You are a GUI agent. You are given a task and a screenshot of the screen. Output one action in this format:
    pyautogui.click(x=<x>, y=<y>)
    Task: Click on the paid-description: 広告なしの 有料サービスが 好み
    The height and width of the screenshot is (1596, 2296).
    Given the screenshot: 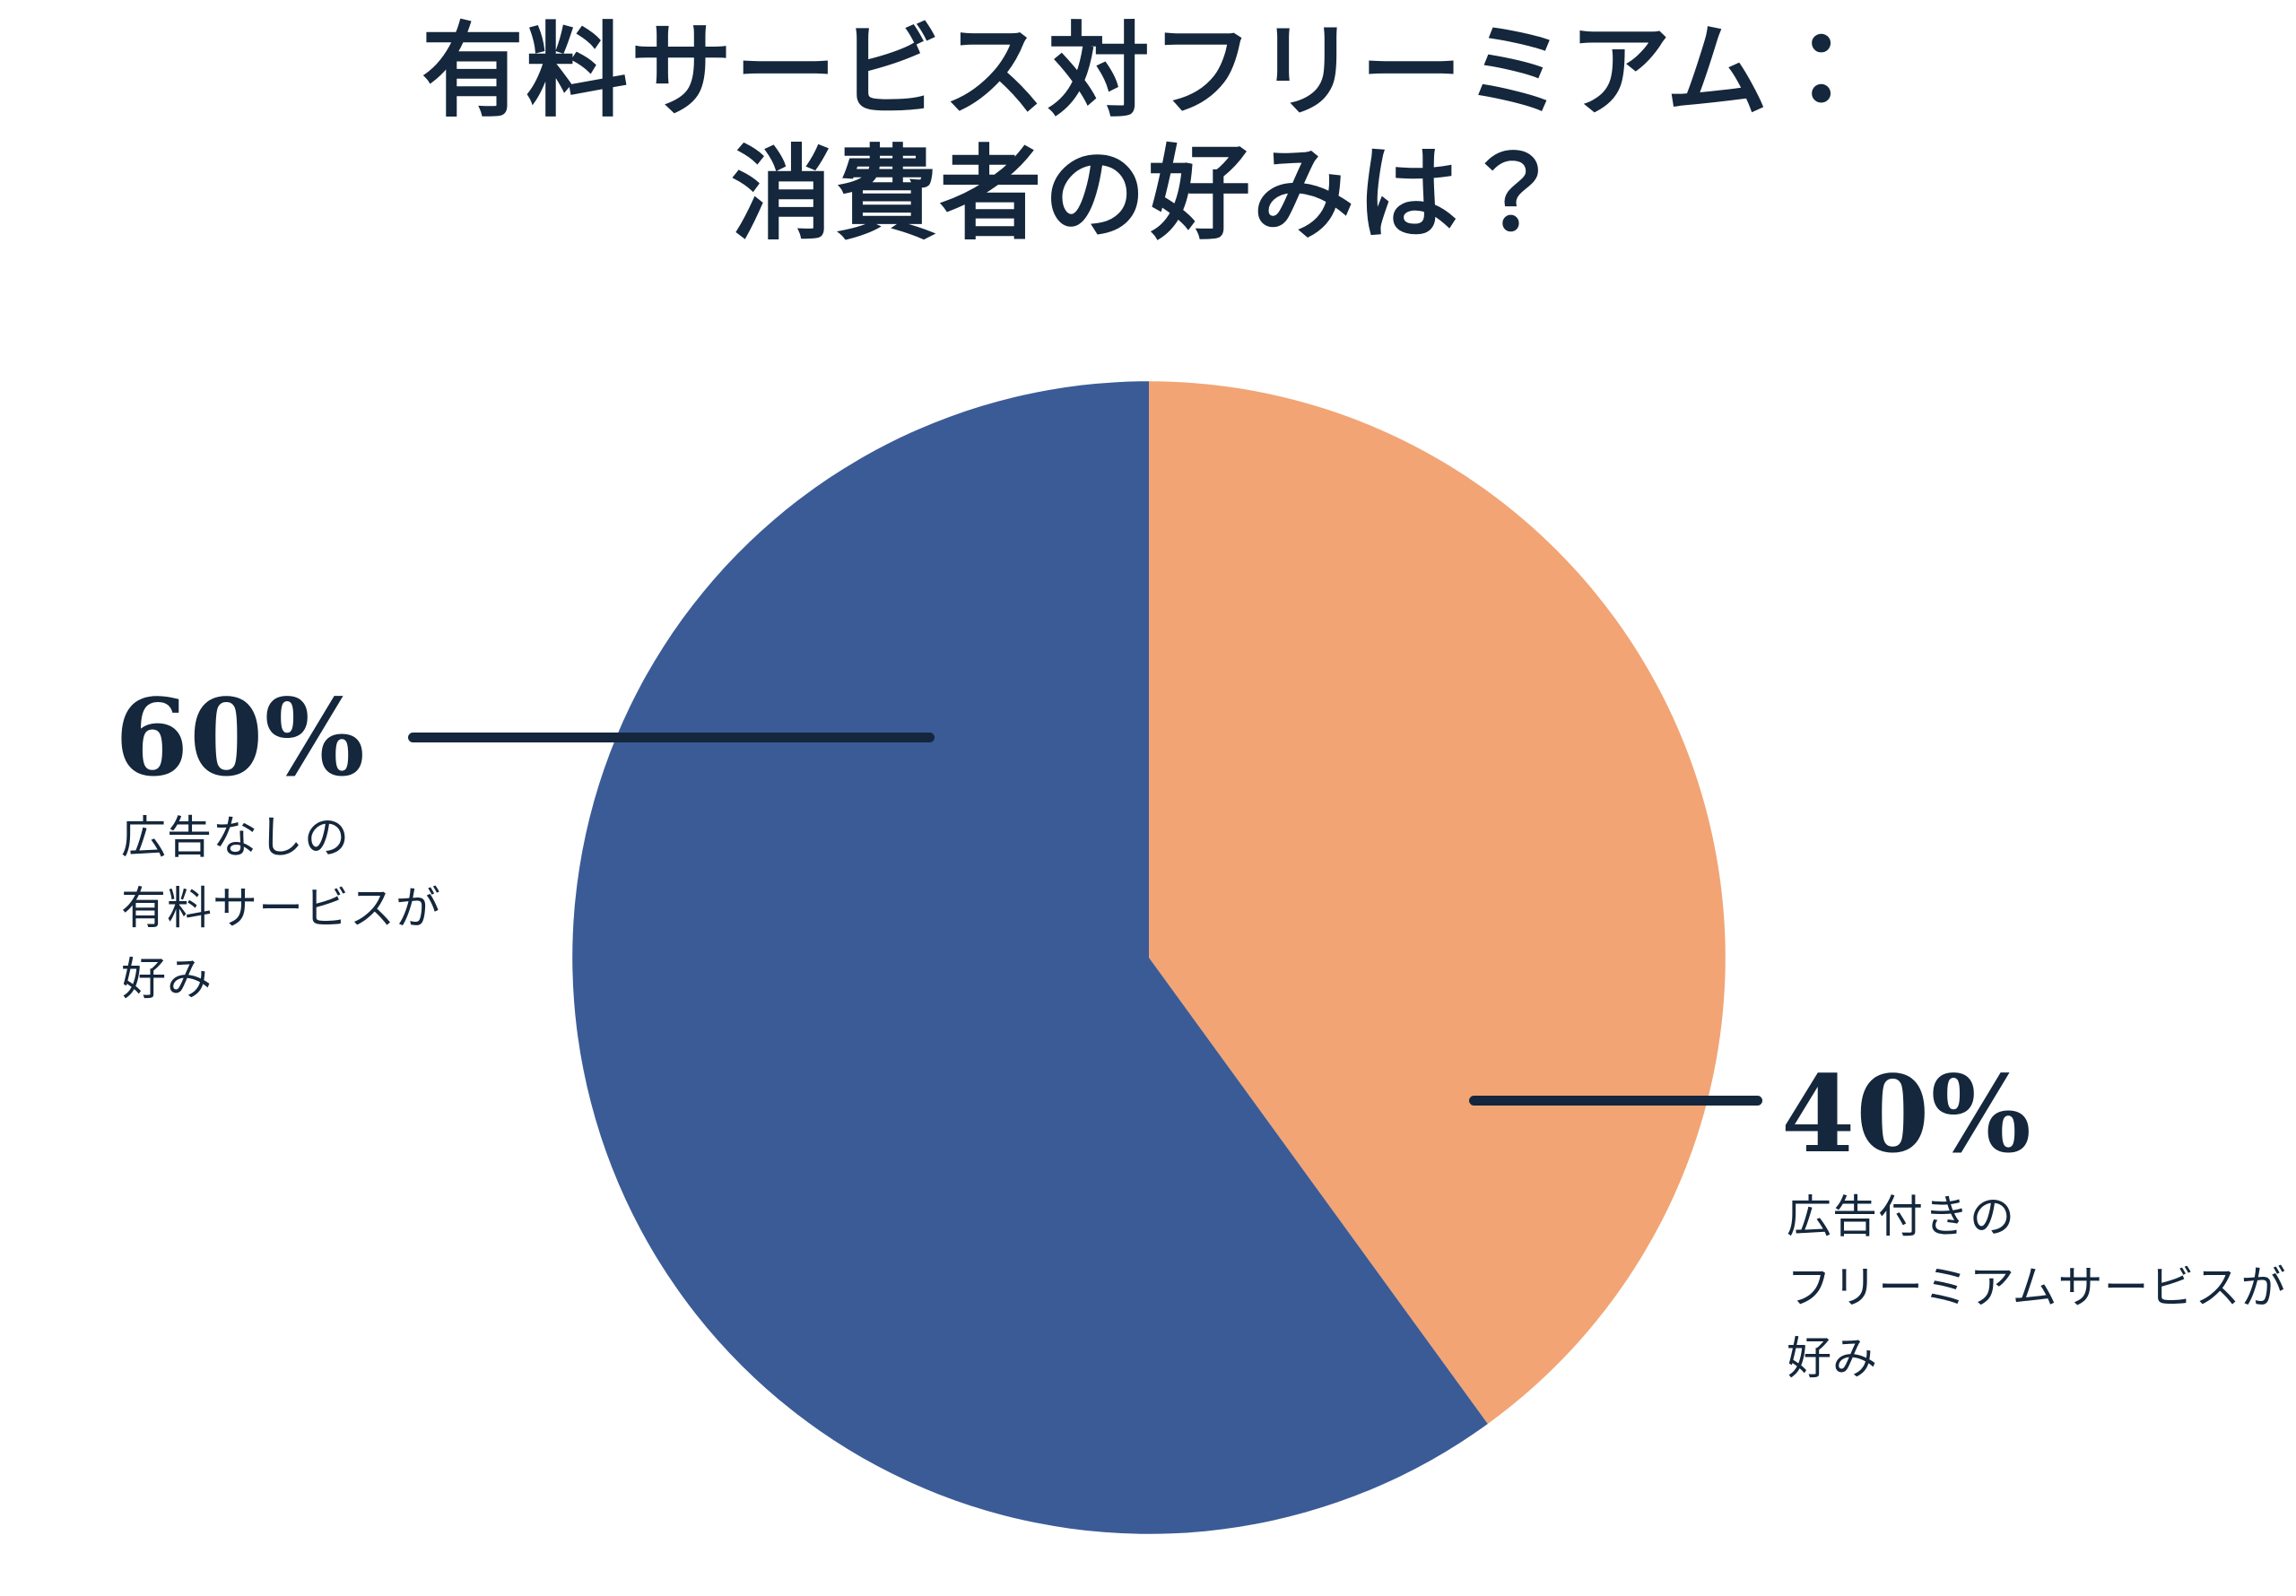 What is the action you would take?
    pyautogui.click(x=281, y=908)
    